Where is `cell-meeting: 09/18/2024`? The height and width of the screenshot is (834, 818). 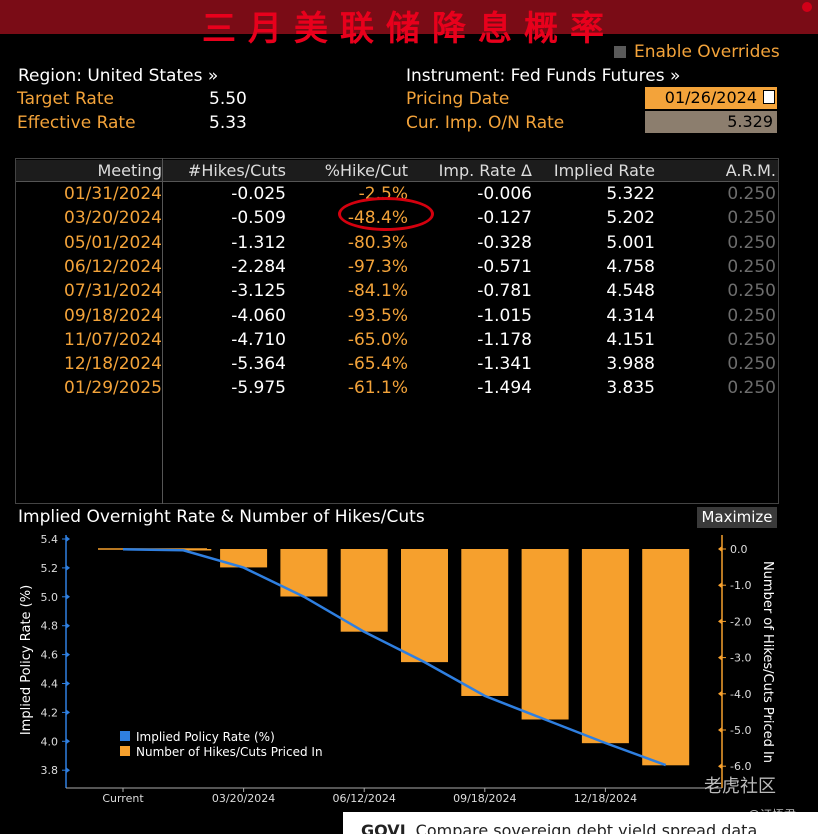
cell-meeting: 09/18/2024 is located at coordinates (113, 315).